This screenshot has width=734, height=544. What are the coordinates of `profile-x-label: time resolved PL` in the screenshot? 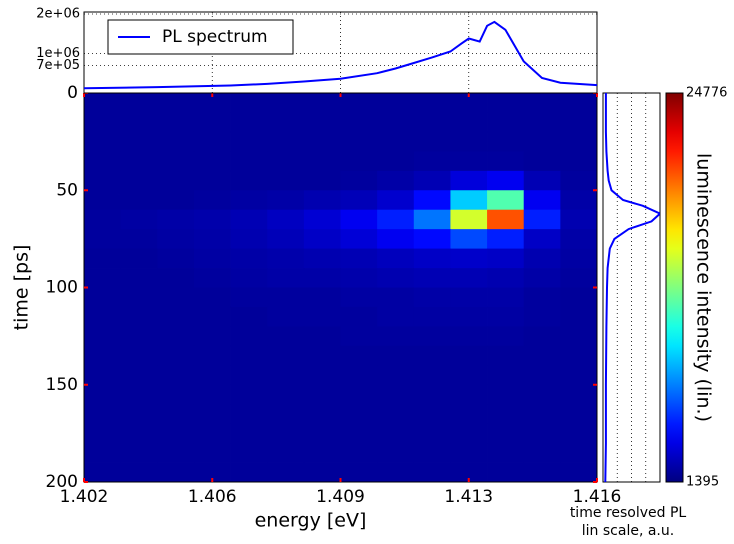 It's located at (628, 513).